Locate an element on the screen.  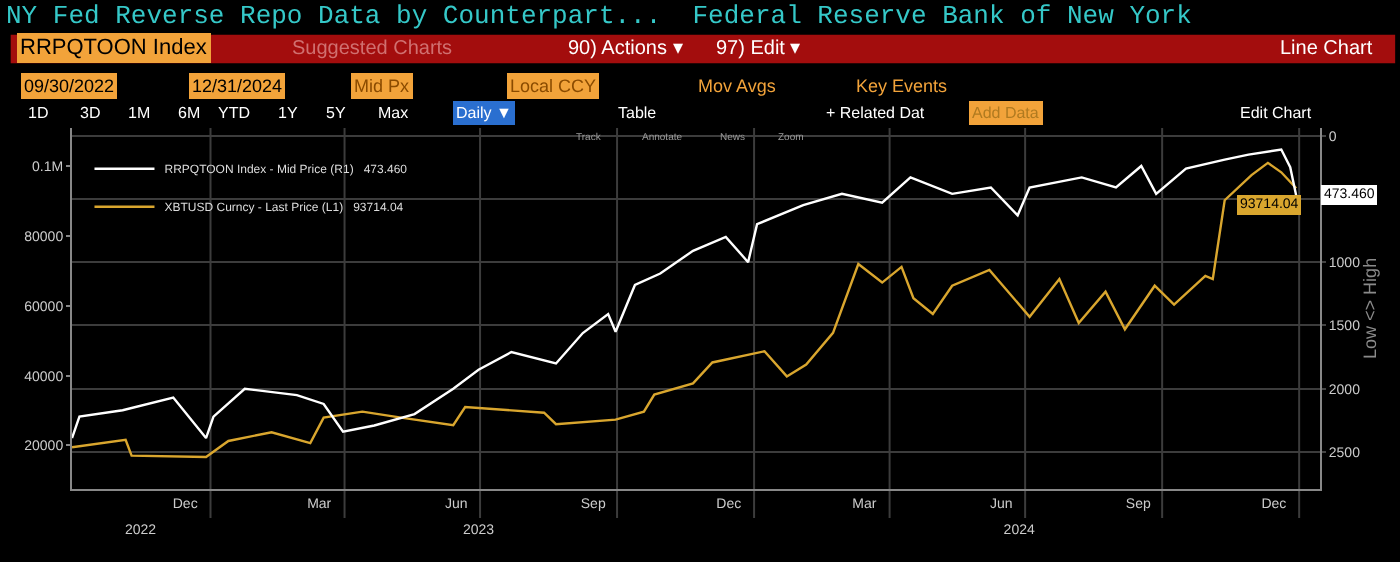
text: + Related Dat is located at coordinates (876, 113).